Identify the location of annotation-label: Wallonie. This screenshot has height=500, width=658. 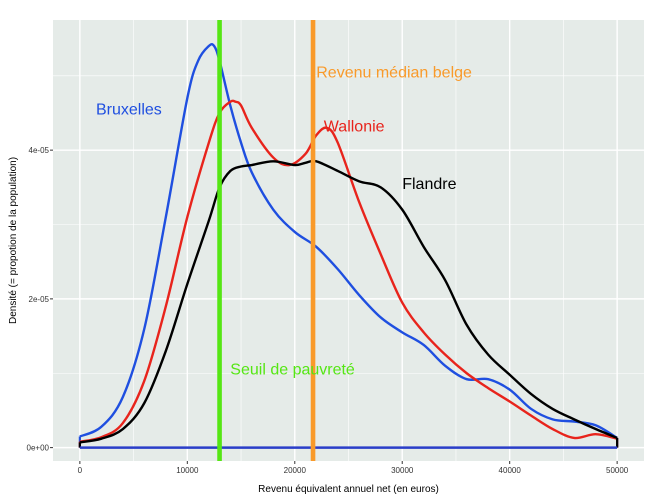
(354, 127).